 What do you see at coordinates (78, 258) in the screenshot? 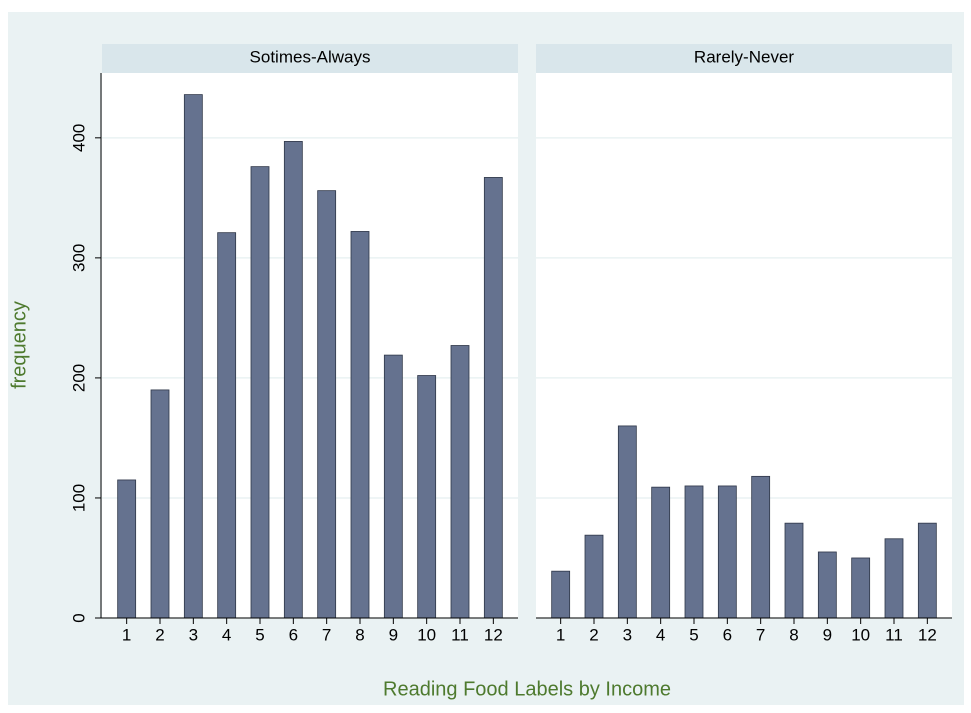
I see `y-tick-label: 300` at bounding box center [78, 258].